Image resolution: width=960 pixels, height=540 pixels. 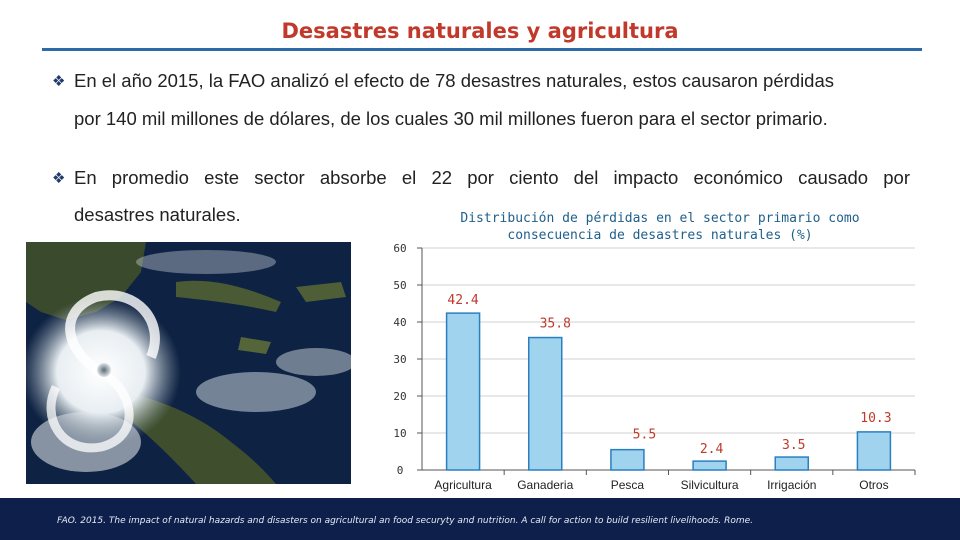 I want to click on y-tick-label: 50, so click(x=399, y=285).